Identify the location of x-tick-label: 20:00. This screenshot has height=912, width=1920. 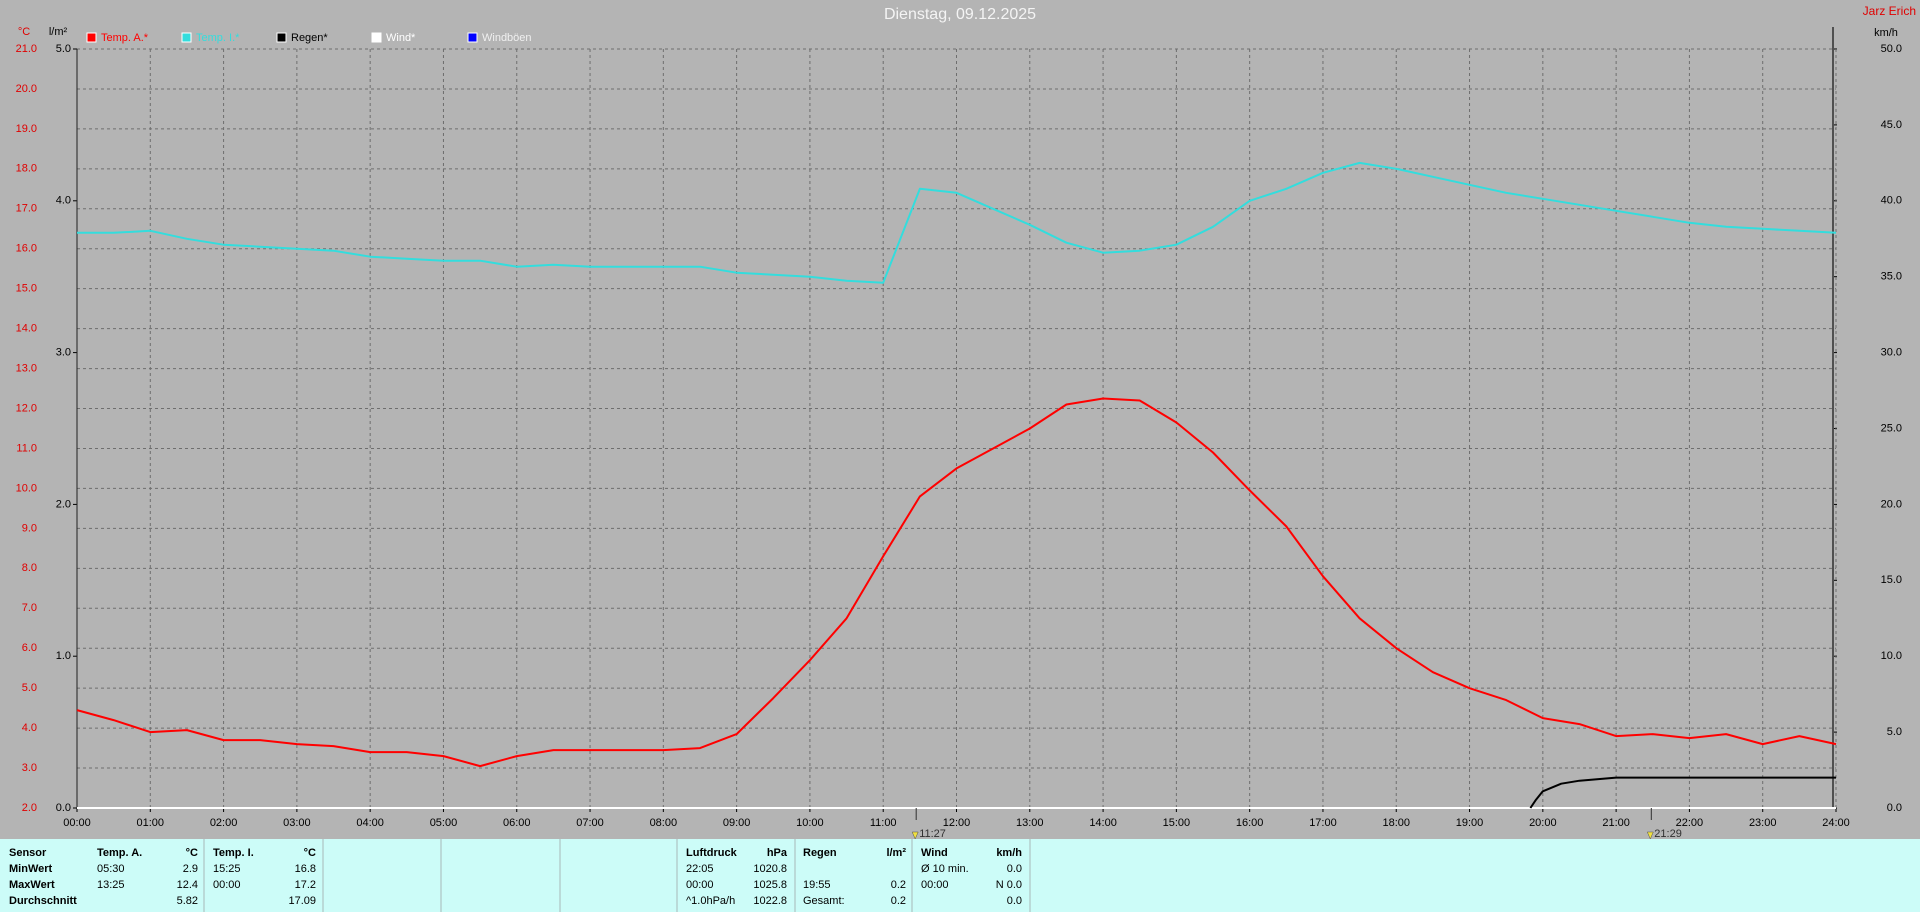
(1543, 823).